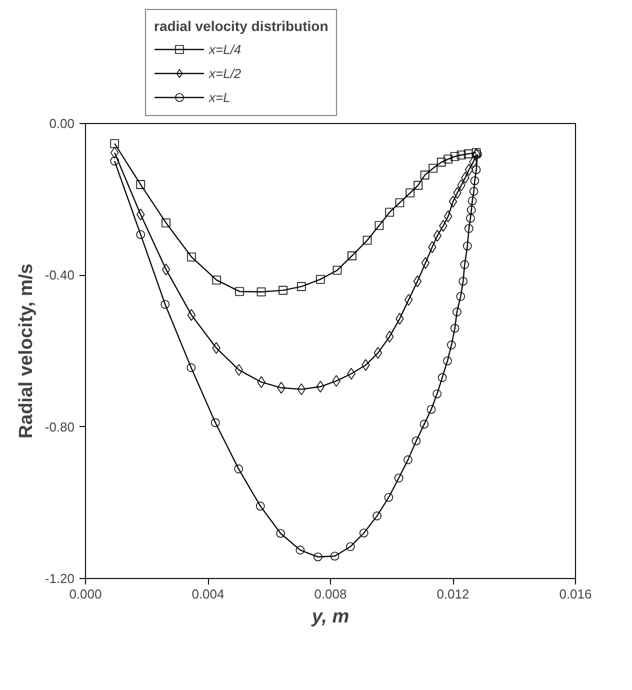  I want to click on x-tick-label: 0.004, so click(208, 594).